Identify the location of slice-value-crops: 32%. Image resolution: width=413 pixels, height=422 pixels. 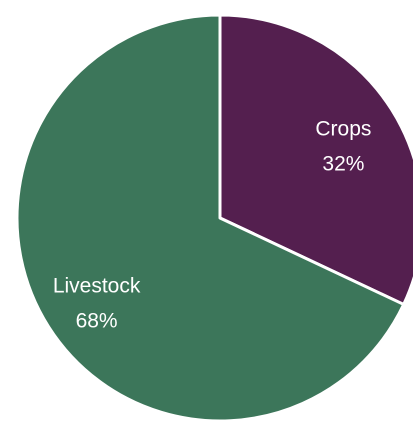
(343, 164).